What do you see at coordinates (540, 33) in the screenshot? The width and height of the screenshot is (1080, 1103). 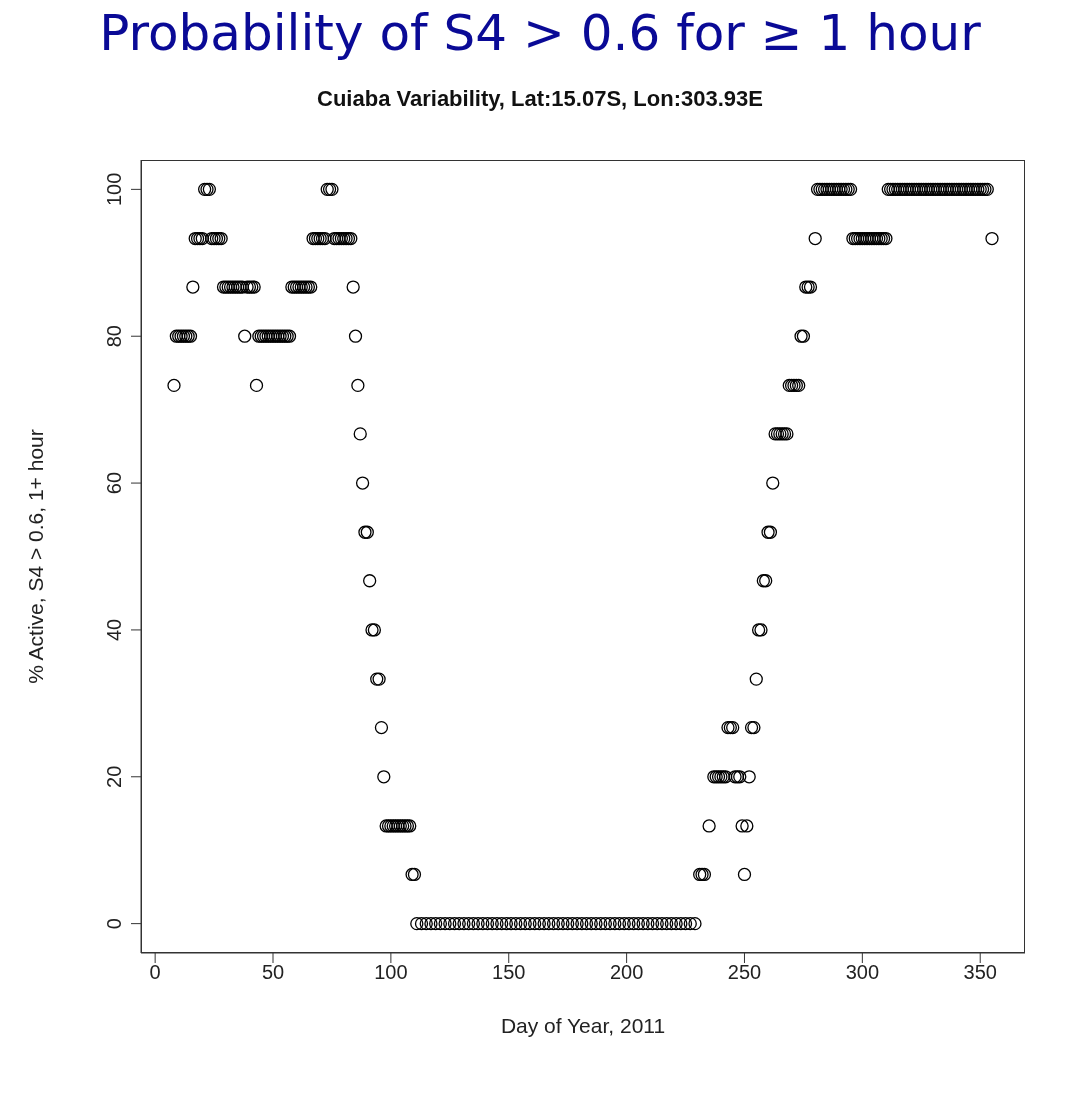 I see `chart-title: Probability of S4 > 0.6 for ≥ 1 hour` at bounding box center [540, 33].